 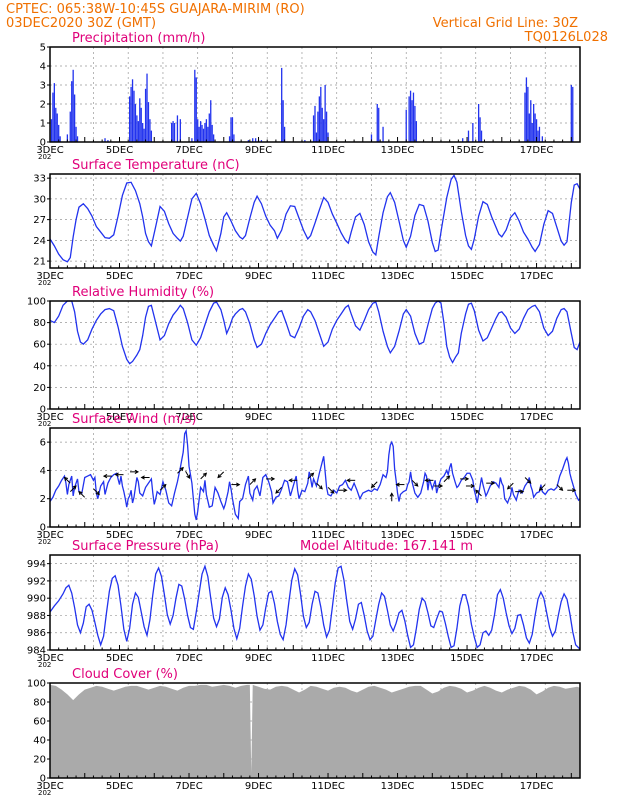 What do you see at coordinates (44, 424) in the screenshot?
I see `humidity-year-label: 202` at bounding box center [44, 424].